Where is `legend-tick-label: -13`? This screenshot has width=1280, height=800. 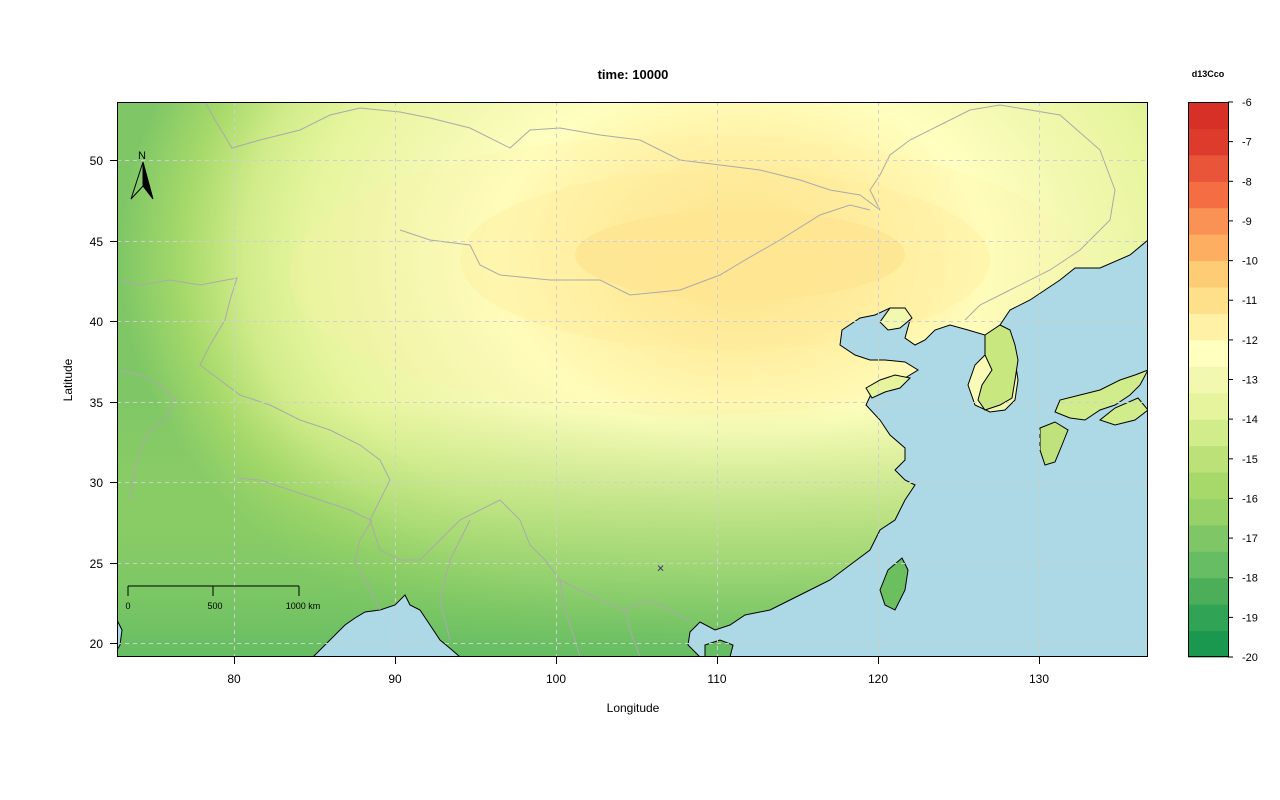
legend-tick-label: -13 is located at coordinates (1250, 381).